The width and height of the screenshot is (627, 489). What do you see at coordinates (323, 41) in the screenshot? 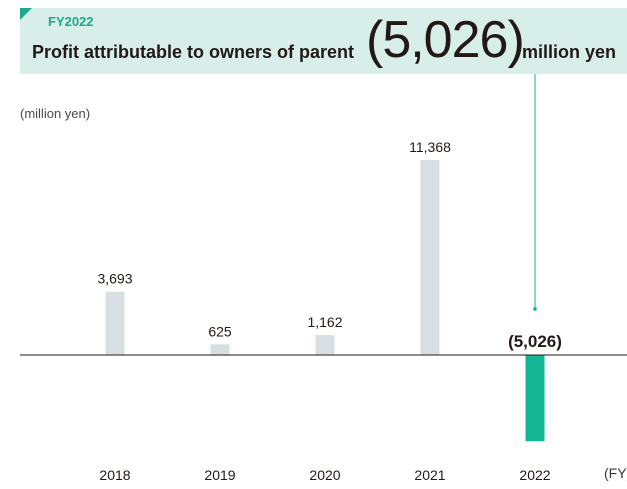
I see `headline-panel` at bounding box center [323, 41].